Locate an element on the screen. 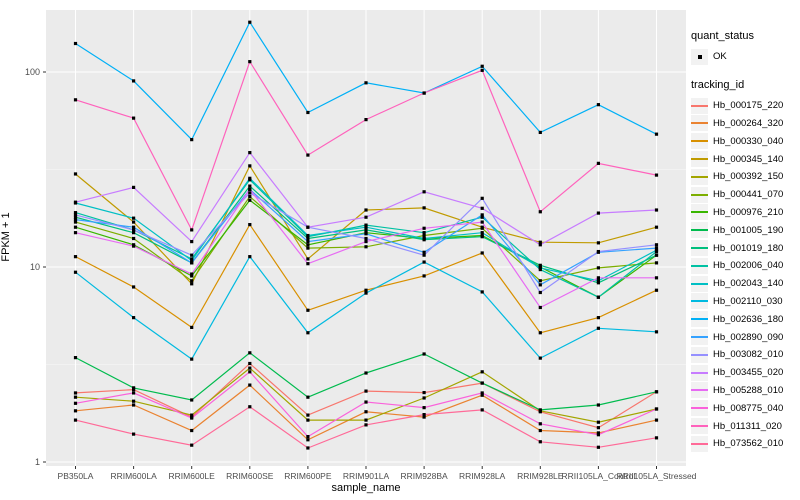  x-tick-label: RRIM928LE is located at coordinates (540, 476).